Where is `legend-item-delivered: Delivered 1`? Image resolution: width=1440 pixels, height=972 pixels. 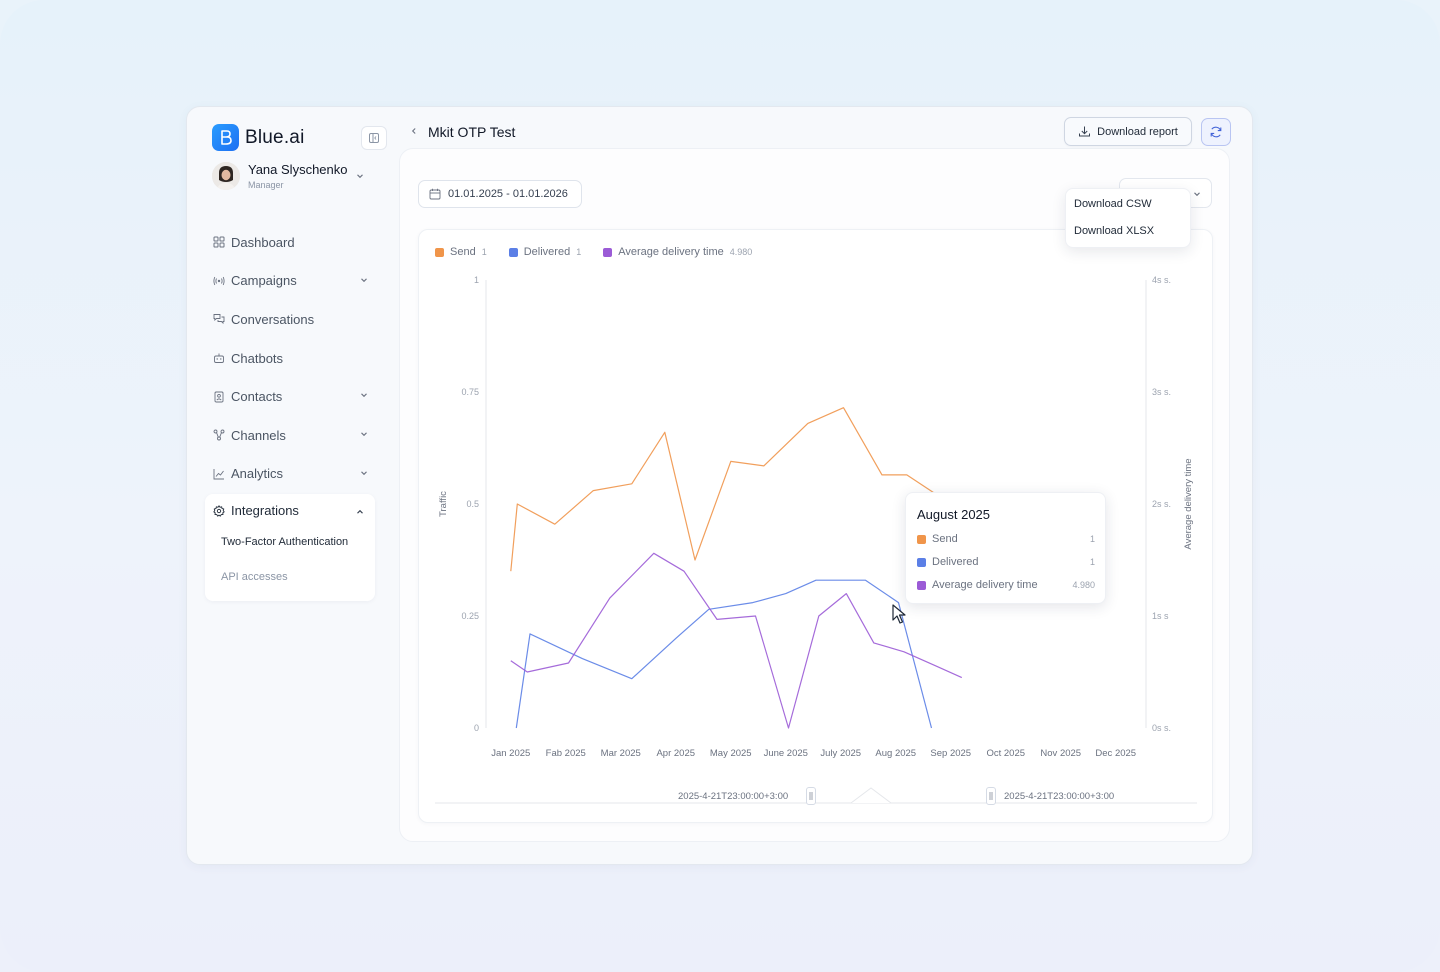 legend-item-delivered: Delivered 1 is located at coordinates (545, 252).